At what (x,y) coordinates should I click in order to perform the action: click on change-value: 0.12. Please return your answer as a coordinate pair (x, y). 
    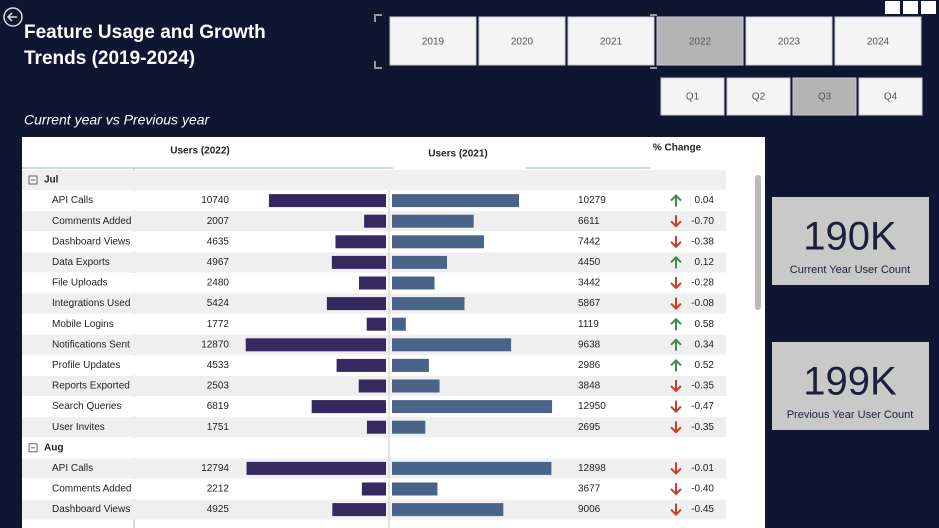
    Looking at the image, I should click on (705, 262).